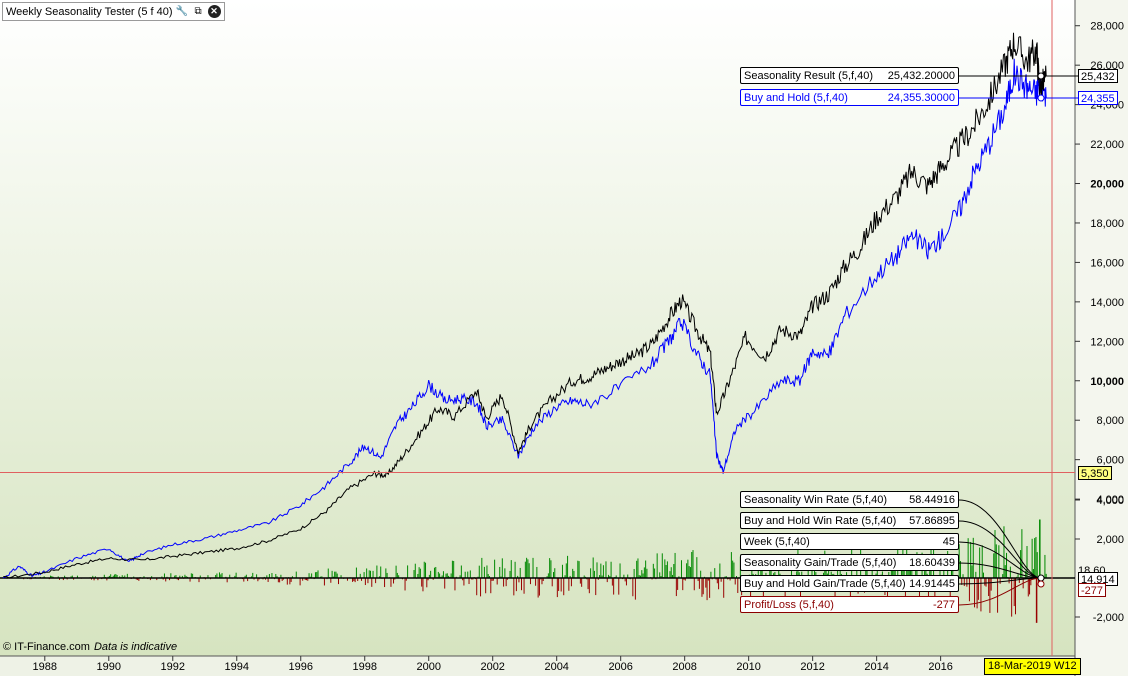 This screenshot has width=1128, height=676. I want to click on credit-line: © IT-Finance.com Data is indicative, so click(90, 647).